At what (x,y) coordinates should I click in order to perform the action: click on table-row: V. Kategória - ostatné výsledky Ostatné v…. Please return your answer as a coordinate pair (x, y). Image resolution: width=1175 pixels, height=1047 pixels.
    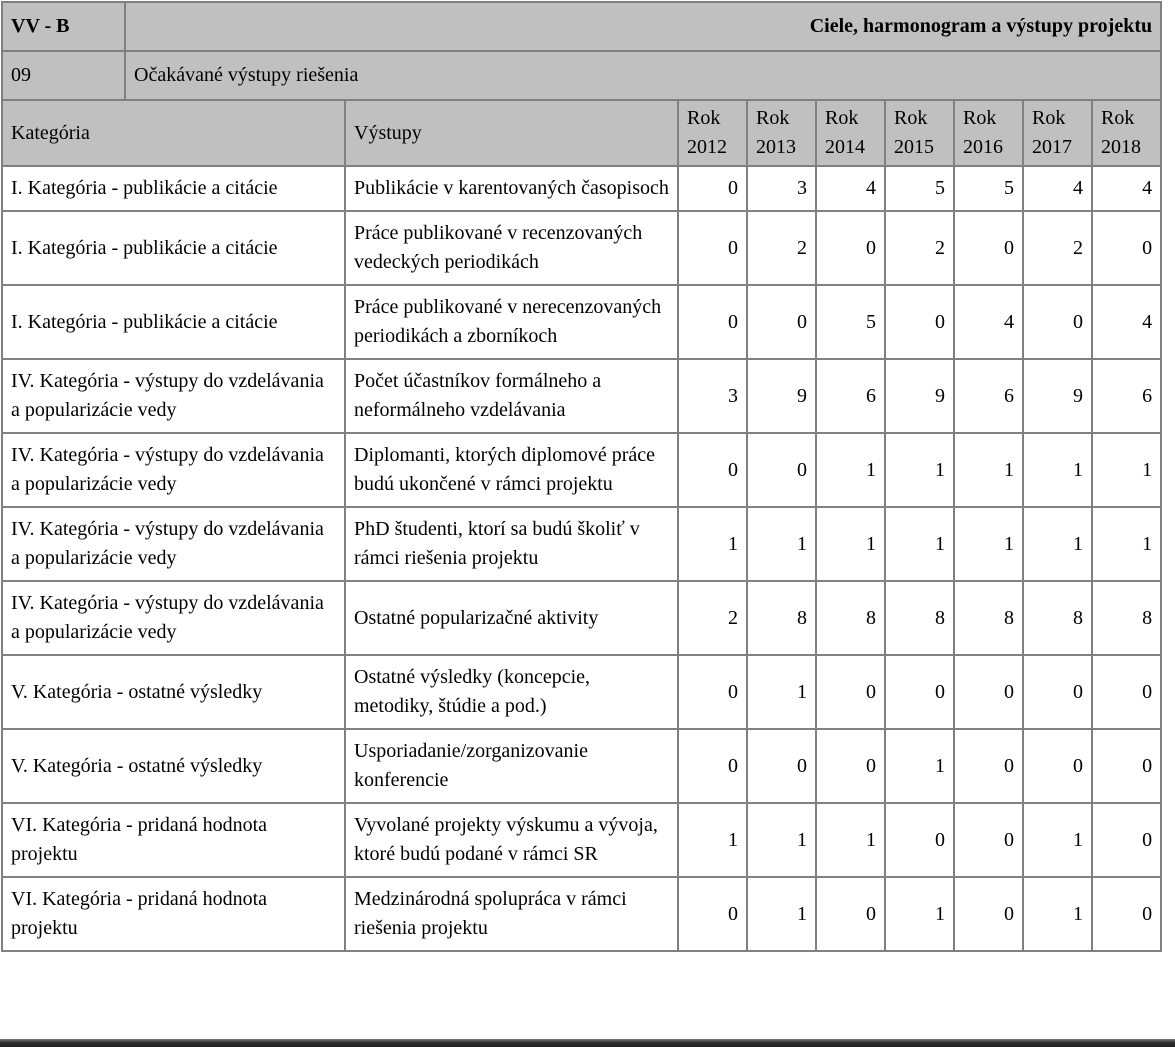
    Looking at the image, I should click on (582, 692).